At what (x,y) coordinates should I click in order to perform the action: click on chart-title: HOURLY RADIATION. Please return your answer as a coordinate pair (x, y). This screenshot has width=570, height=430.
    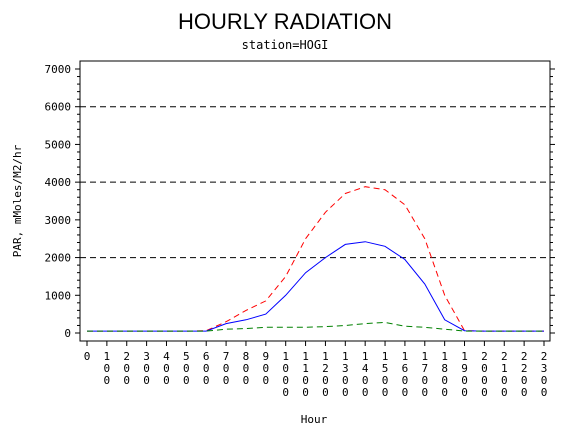
    Looking at the image, I should click on (285, 21).